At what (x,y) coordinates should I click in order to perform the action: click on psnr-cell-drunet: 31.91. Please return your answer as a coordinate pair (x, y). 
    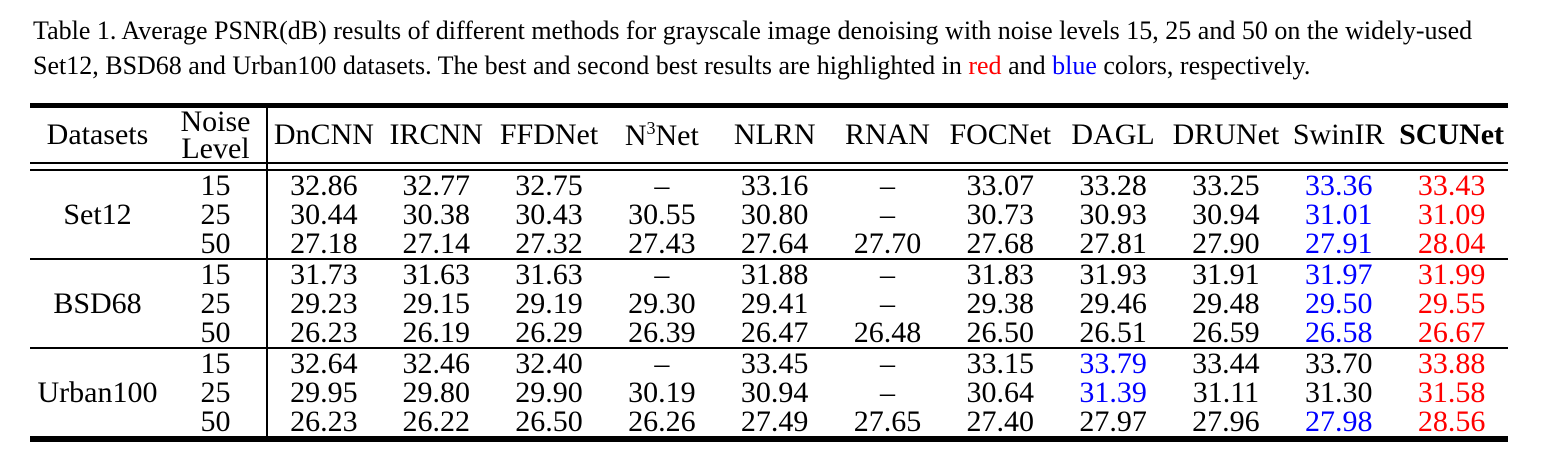
    Looking at the image, I should click on (1226, 274).